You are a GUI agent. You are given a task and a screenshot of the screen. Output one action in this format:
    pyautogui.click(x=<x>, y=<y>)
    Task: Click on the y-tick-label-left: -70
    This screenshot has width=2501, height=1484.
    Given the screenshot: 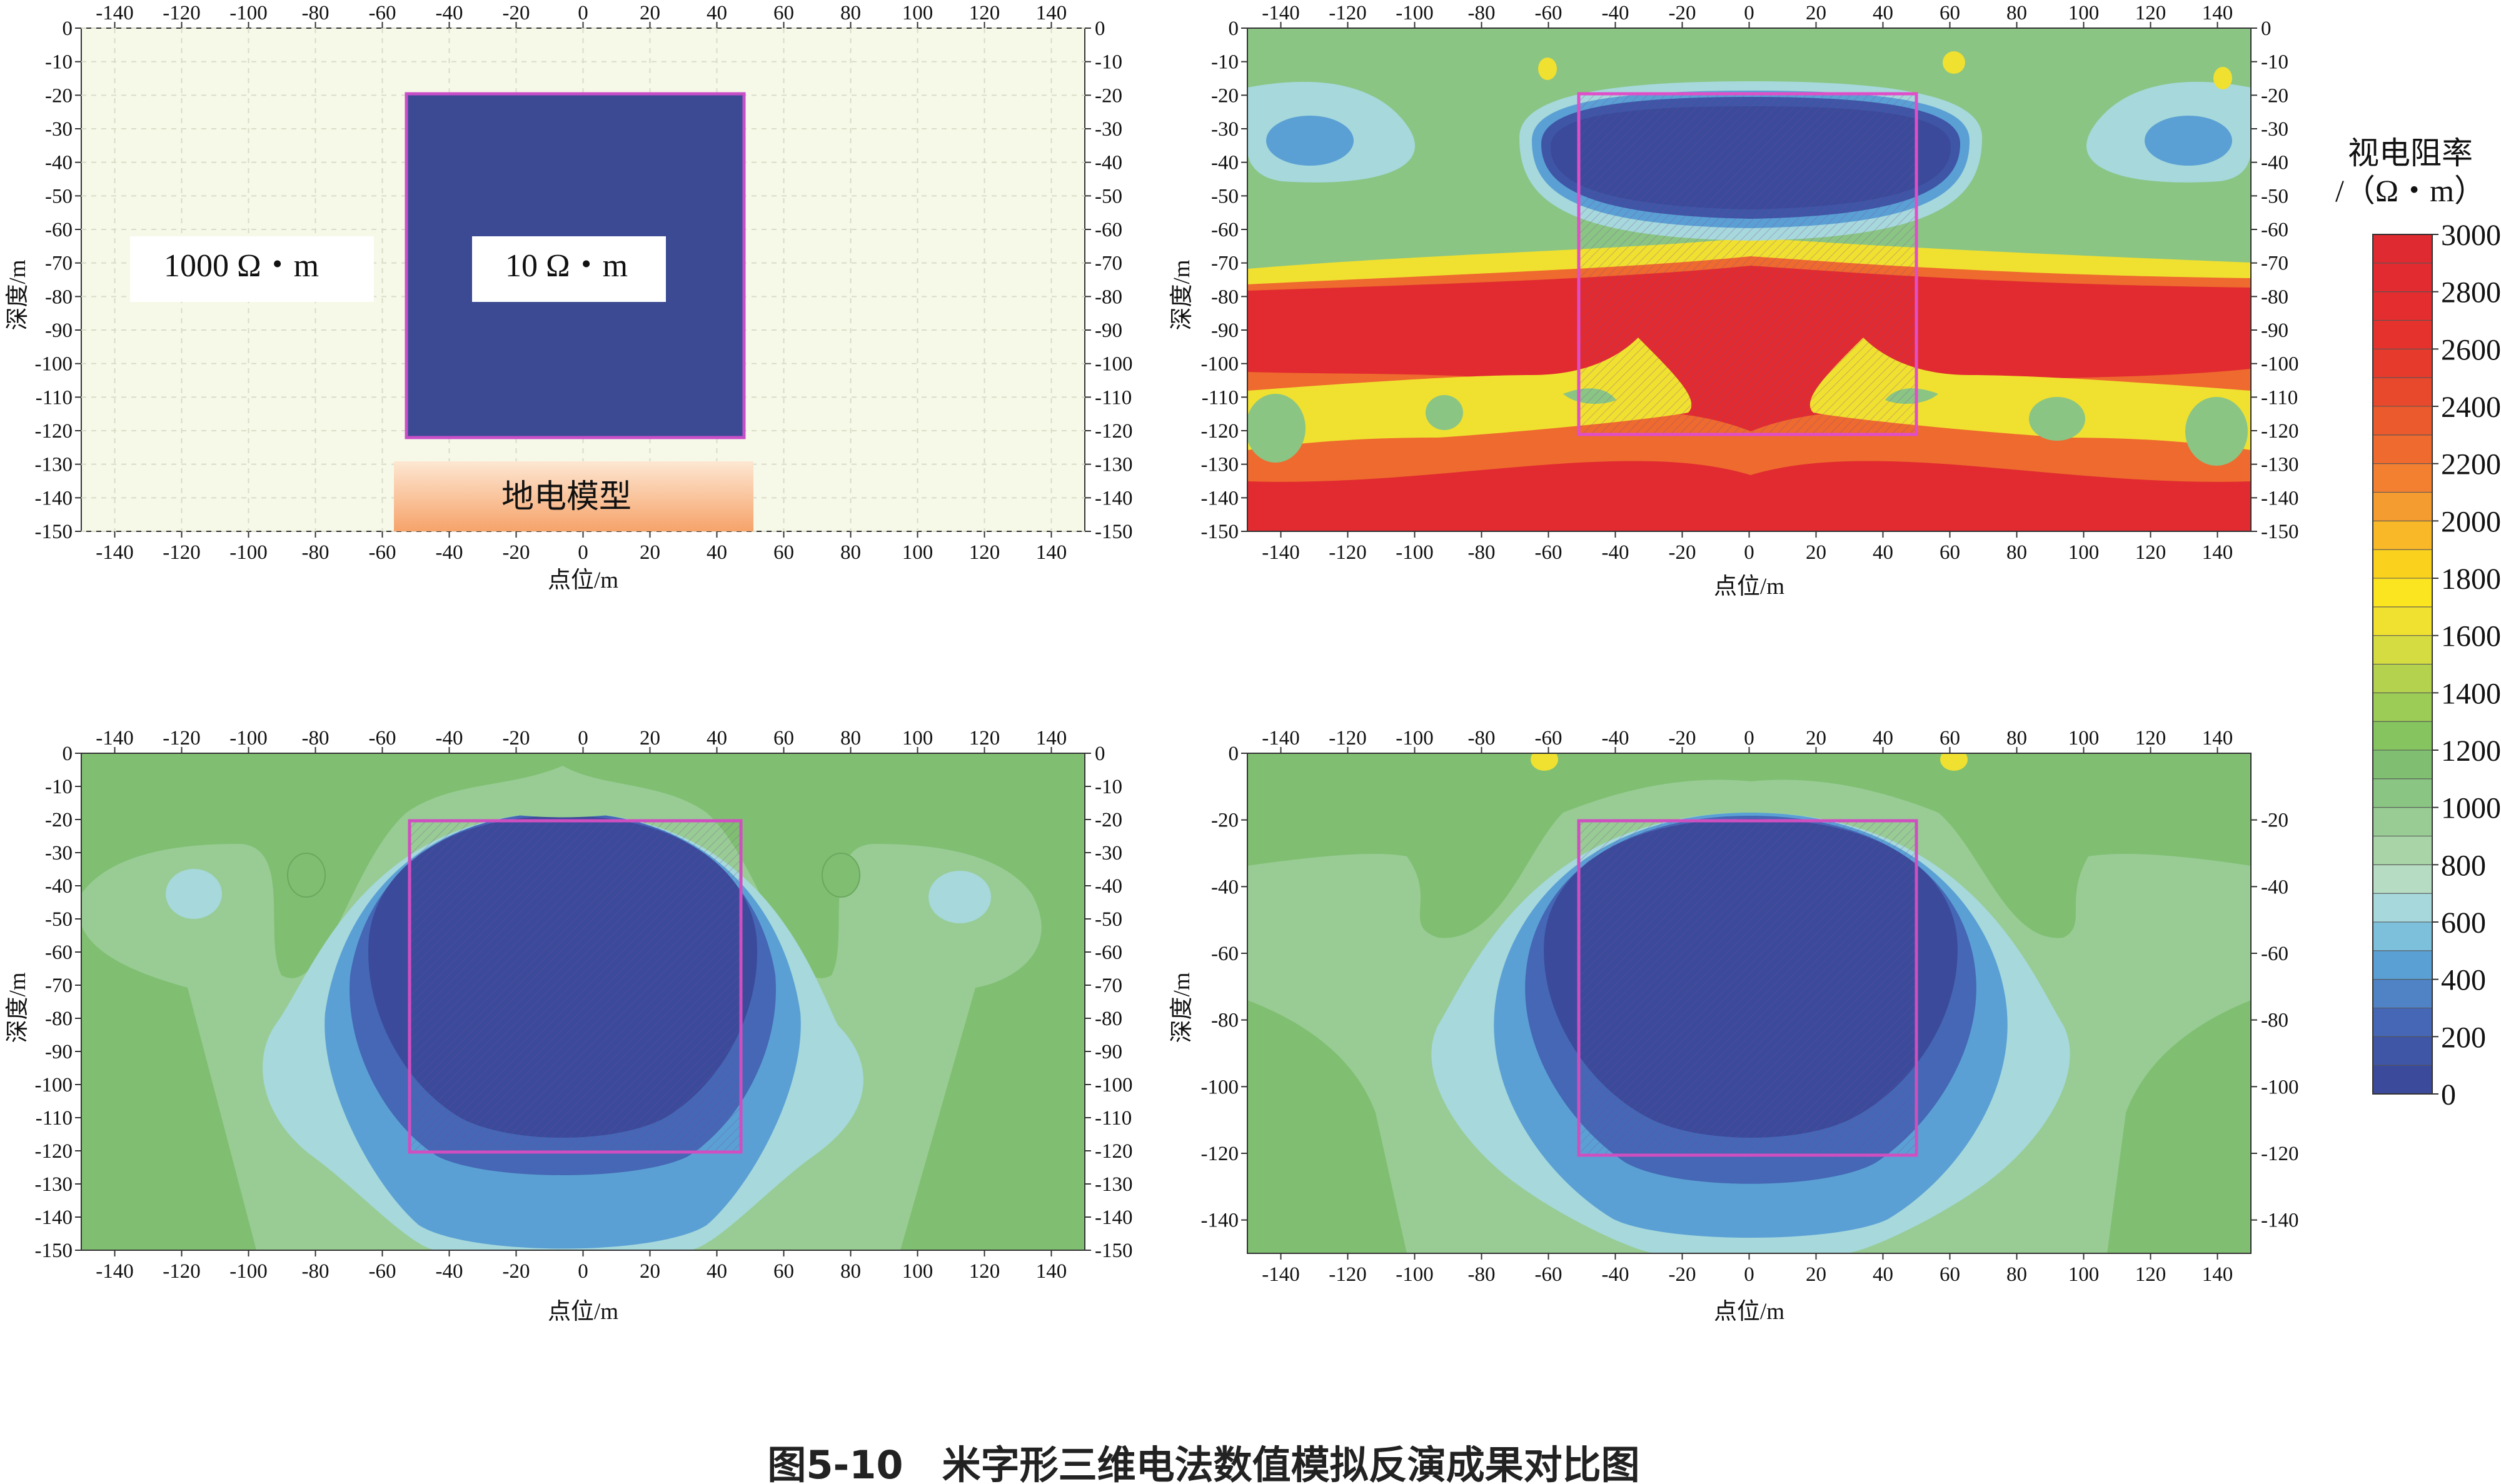 What is the action you would take?
    pyautogui.click(x=1225, y=264)
    